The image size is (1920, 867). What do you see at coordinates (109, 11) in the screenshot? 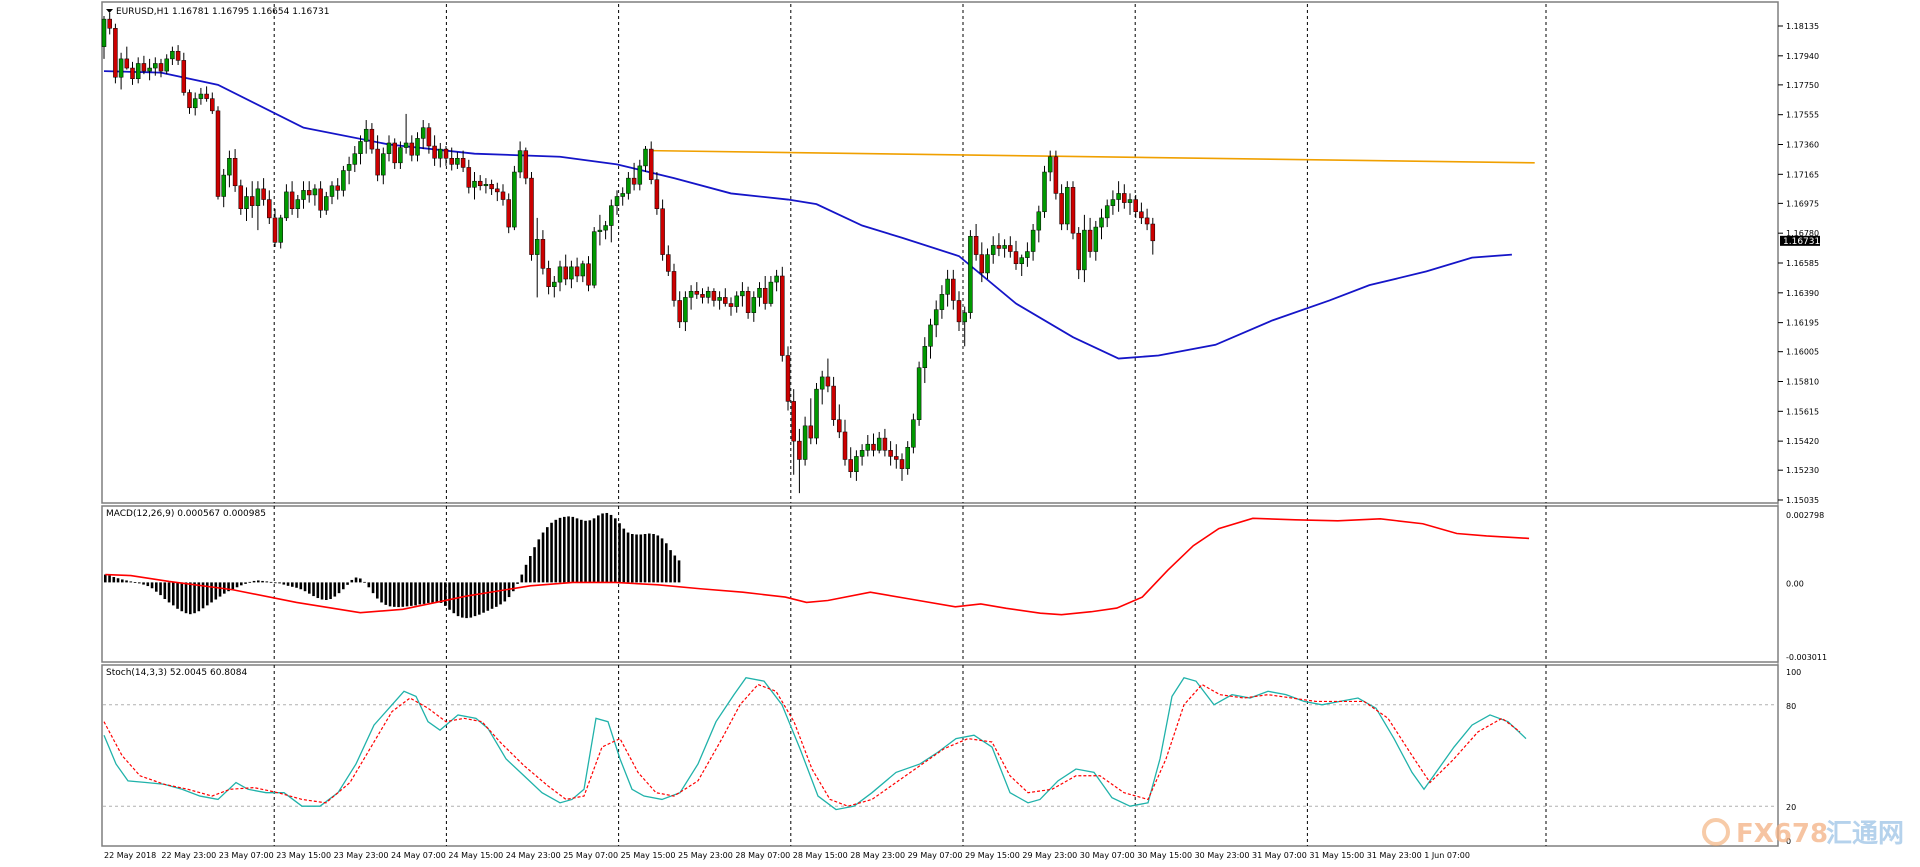
I see `symbol-dropdown-icon` at bounding box center [109, 11].